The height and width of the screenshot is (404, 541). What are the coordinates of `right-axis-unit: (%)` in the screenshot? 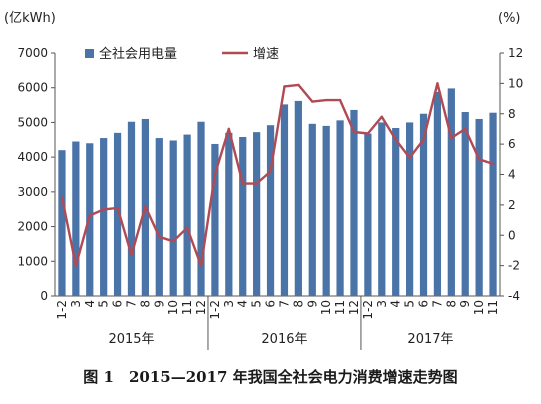 It's located at (509, 18).